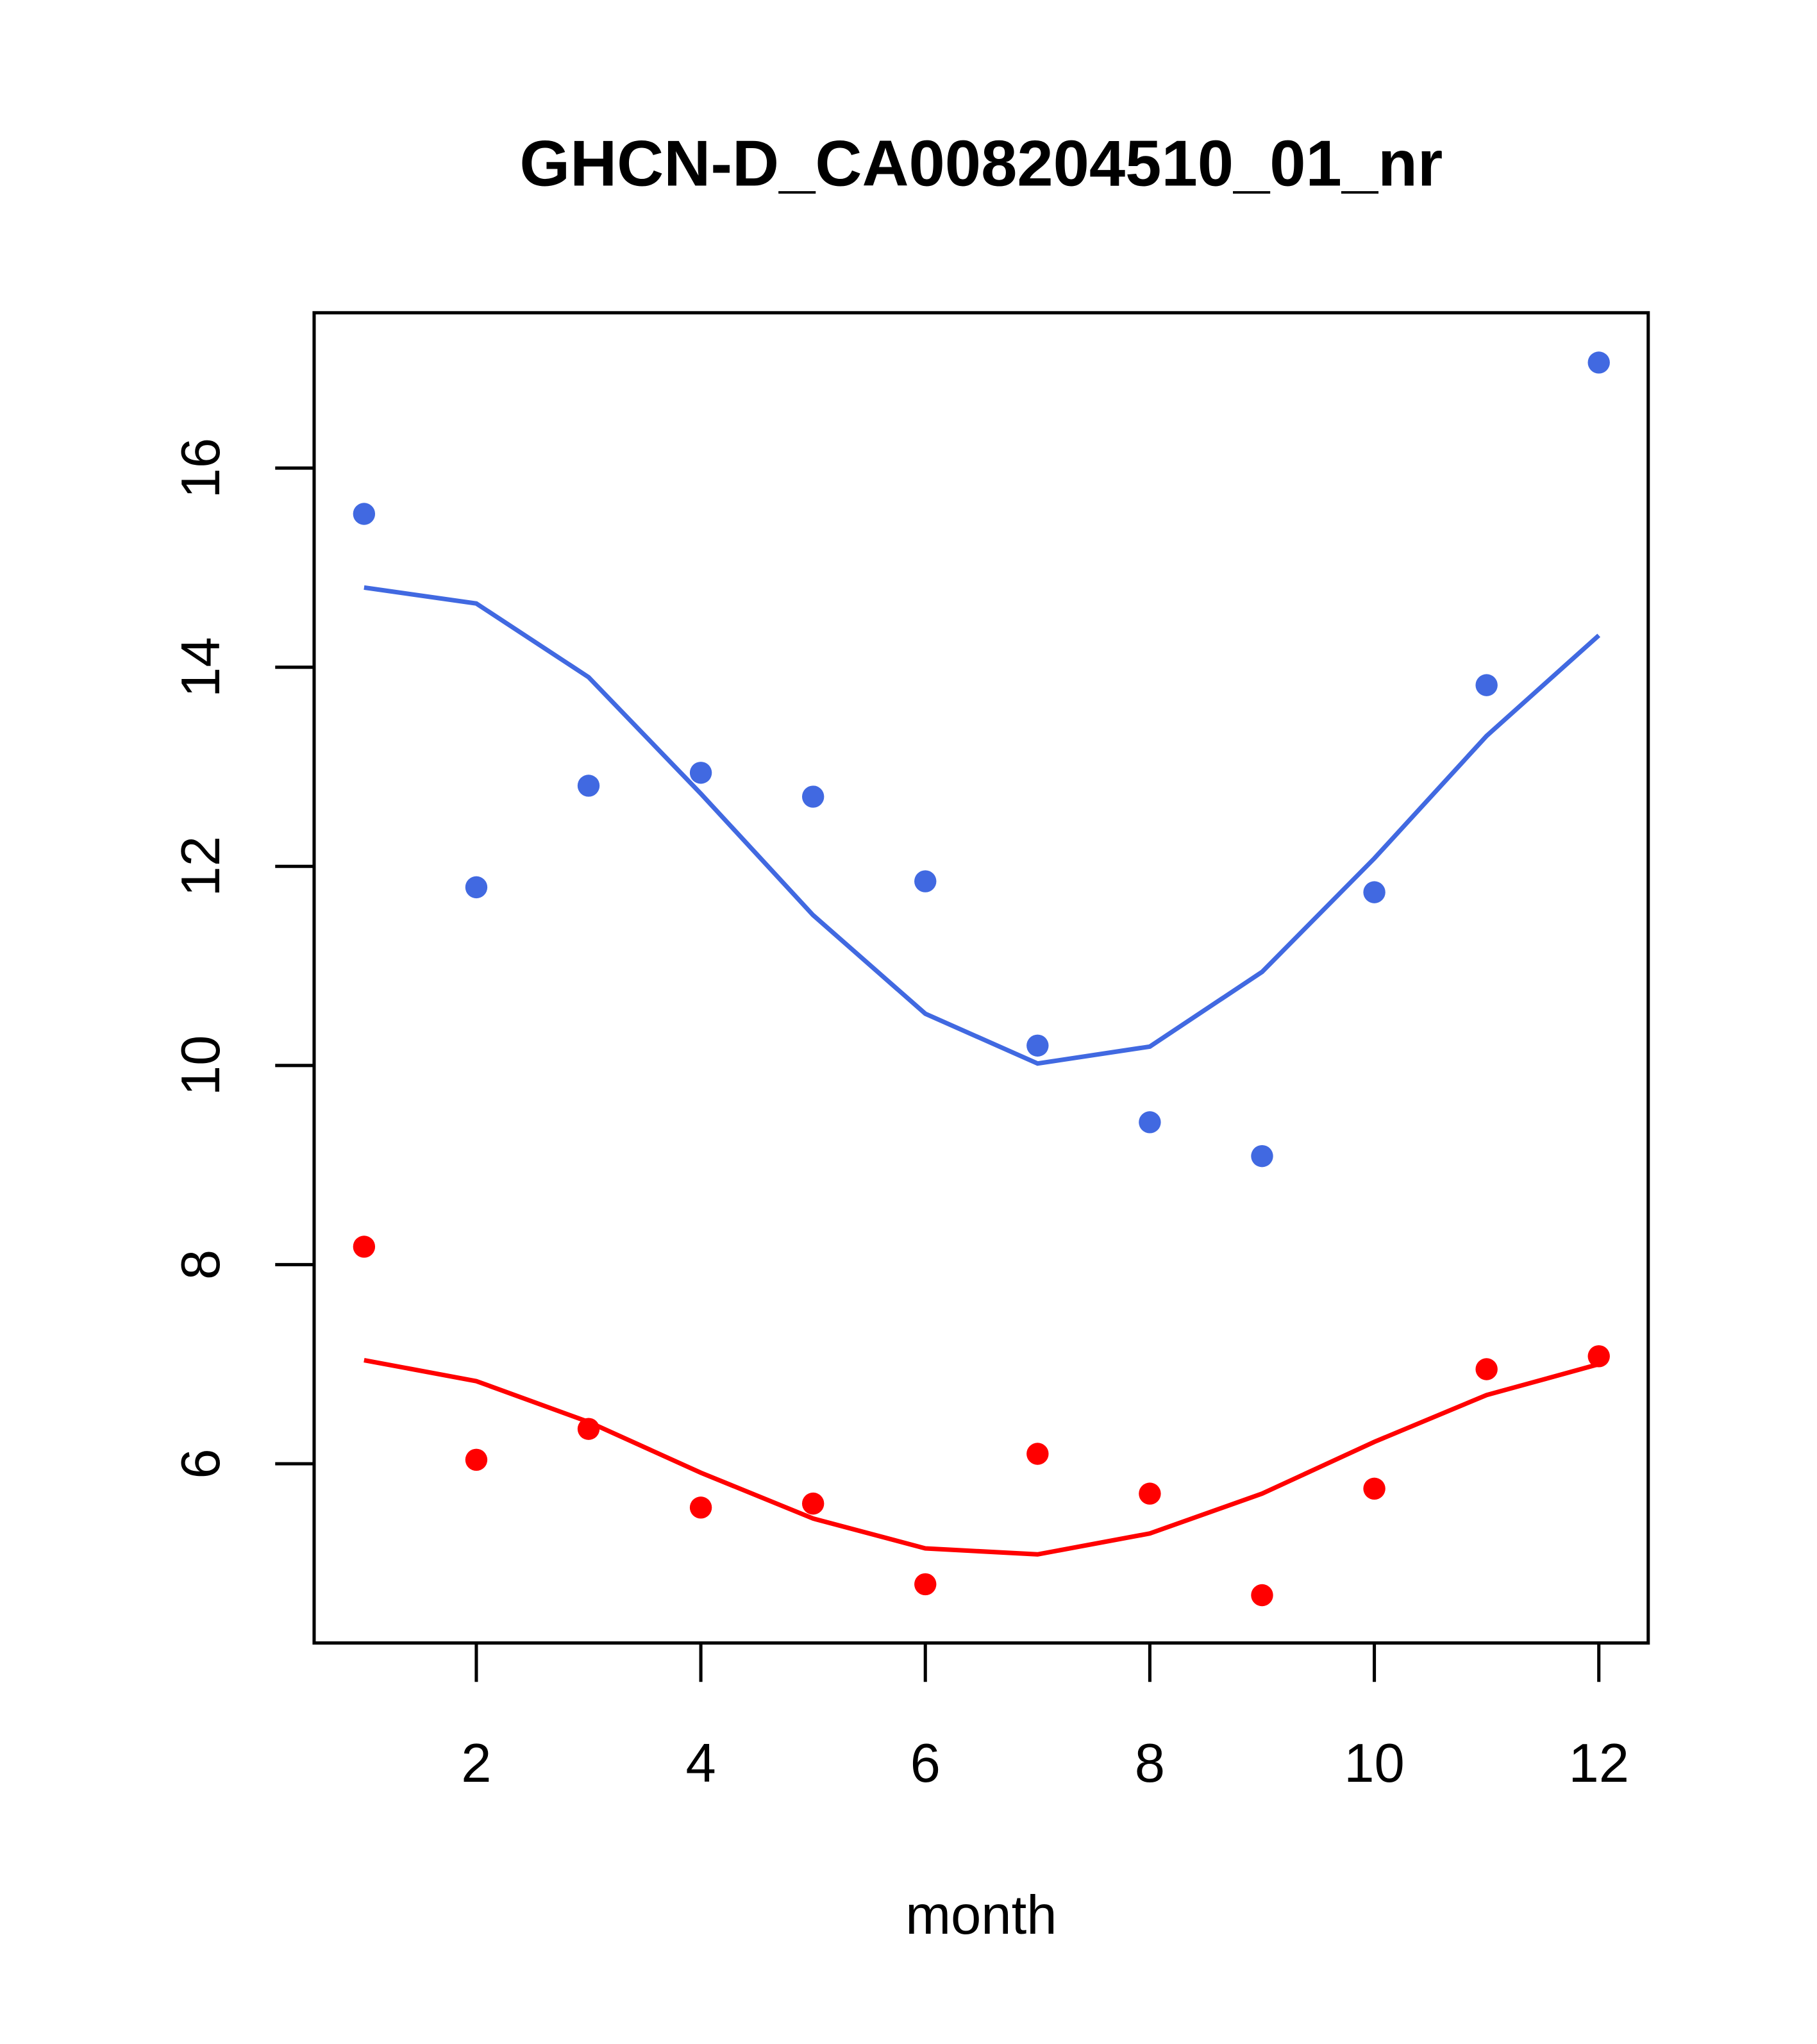 This screenshot has height=2044, width=1817. What do you see at coordinates (1598, 1764) in the screenshot?
I see `x-tick-label: 12` at bounding box center [1598, 1764].